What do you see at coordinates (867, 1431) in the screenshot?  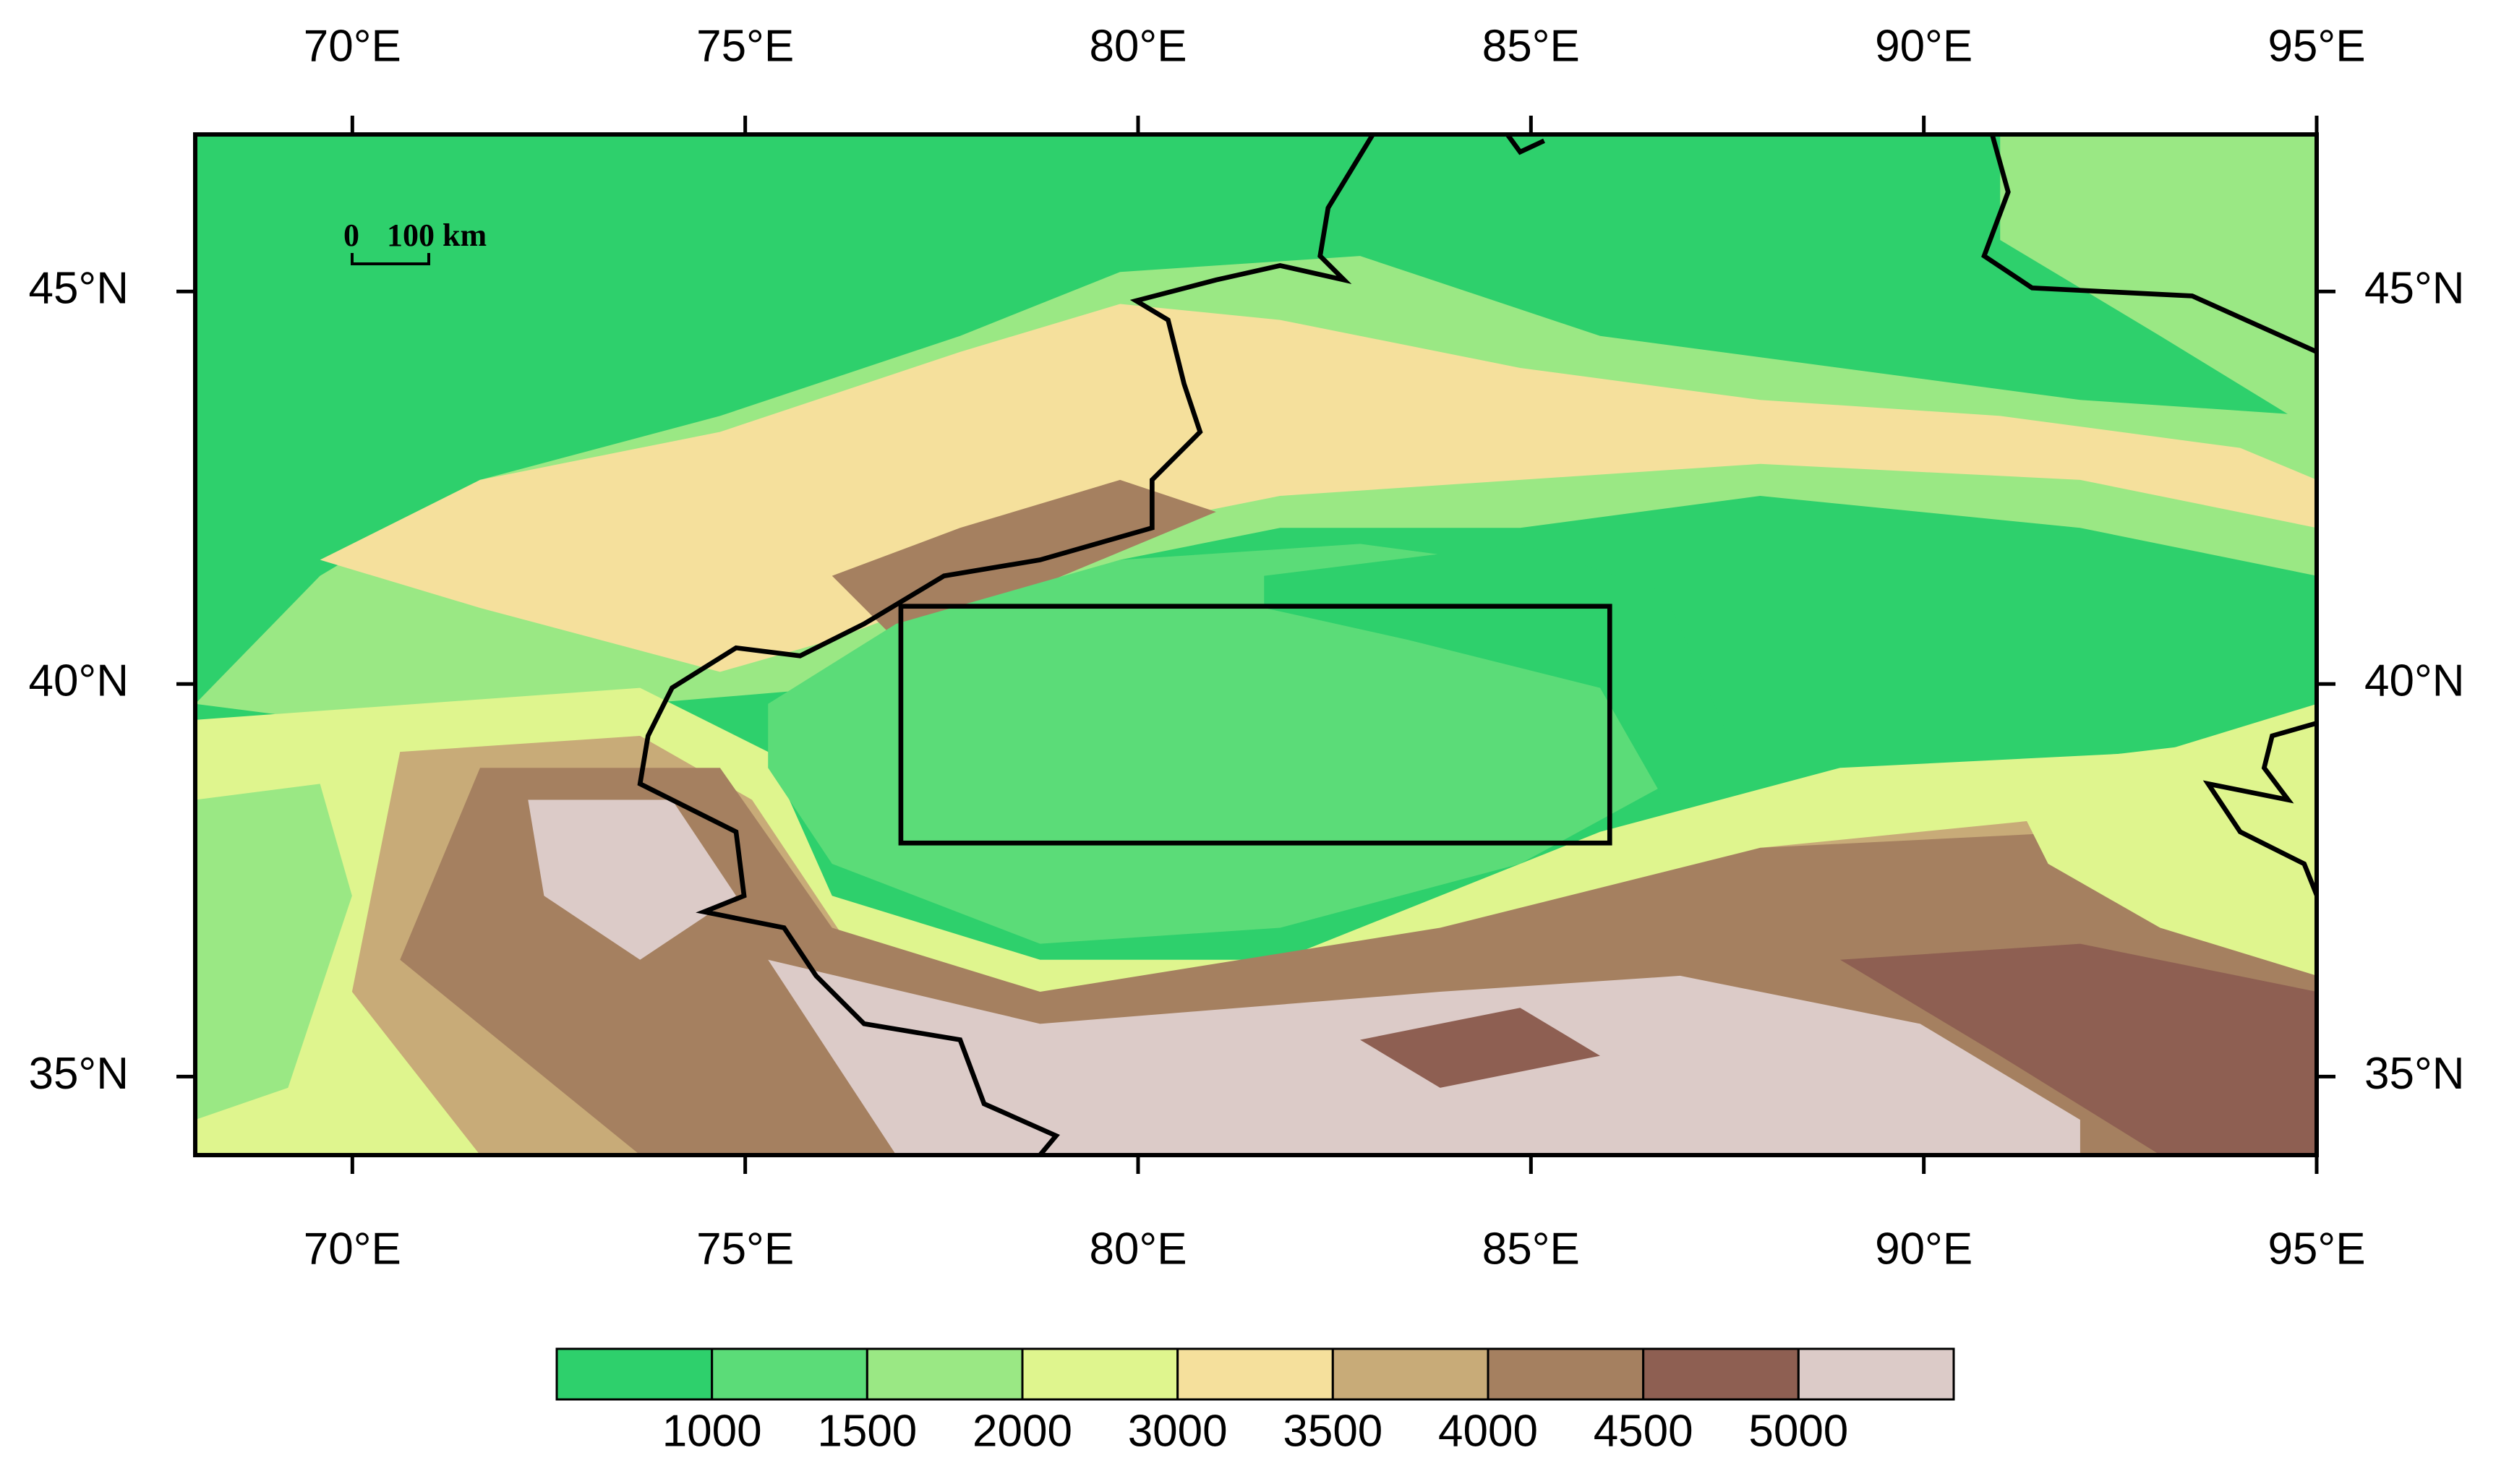 I see `colorbar-label: 1500` at bounding box center [867, 1431].